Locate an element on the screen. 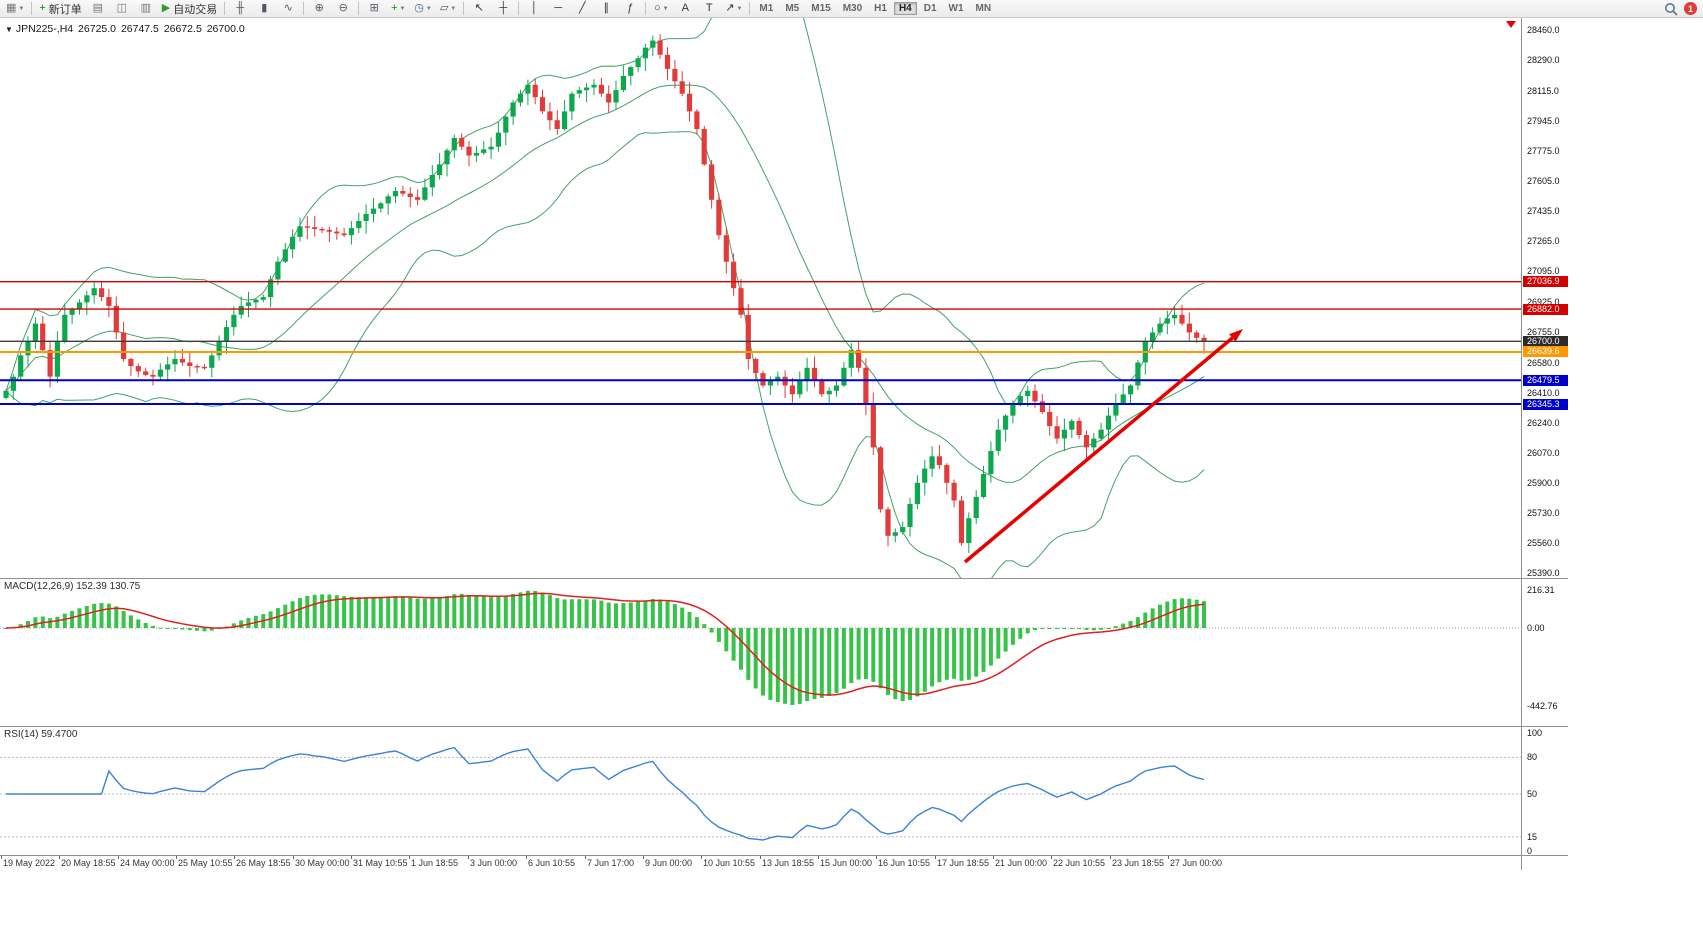  price-tick-label: 25390.0 is located at coordinates (1543, 573).